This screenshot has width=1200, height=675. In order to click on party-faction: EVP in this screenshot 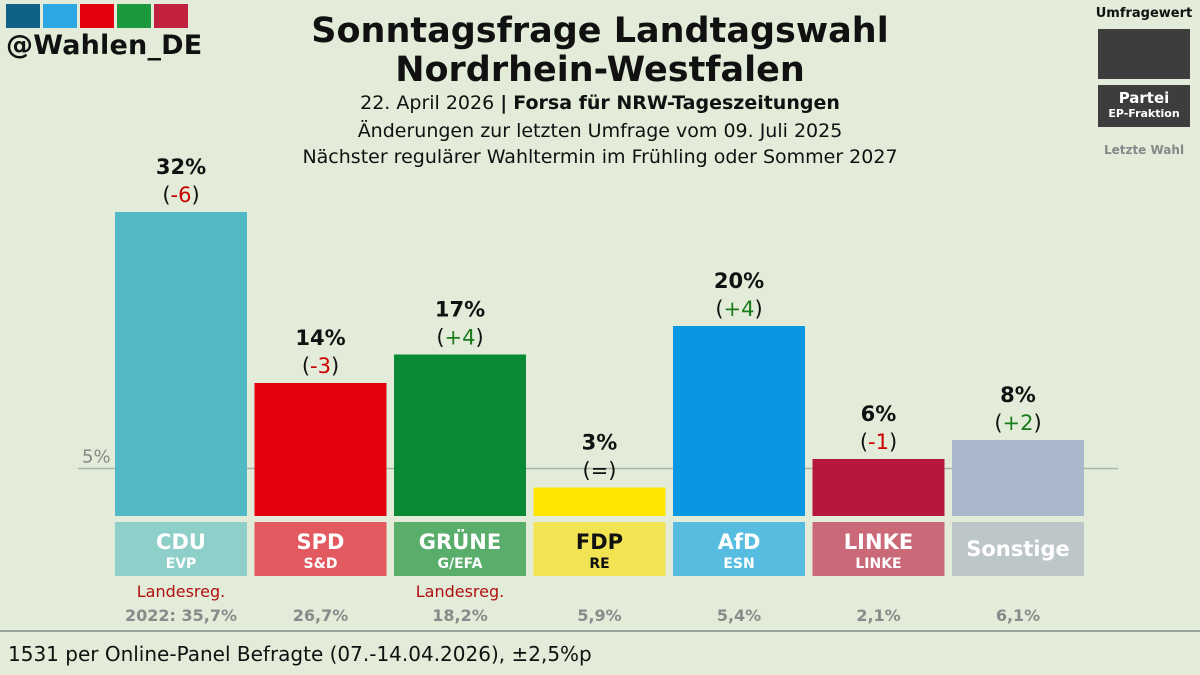, I will do `click(181, 564)`.